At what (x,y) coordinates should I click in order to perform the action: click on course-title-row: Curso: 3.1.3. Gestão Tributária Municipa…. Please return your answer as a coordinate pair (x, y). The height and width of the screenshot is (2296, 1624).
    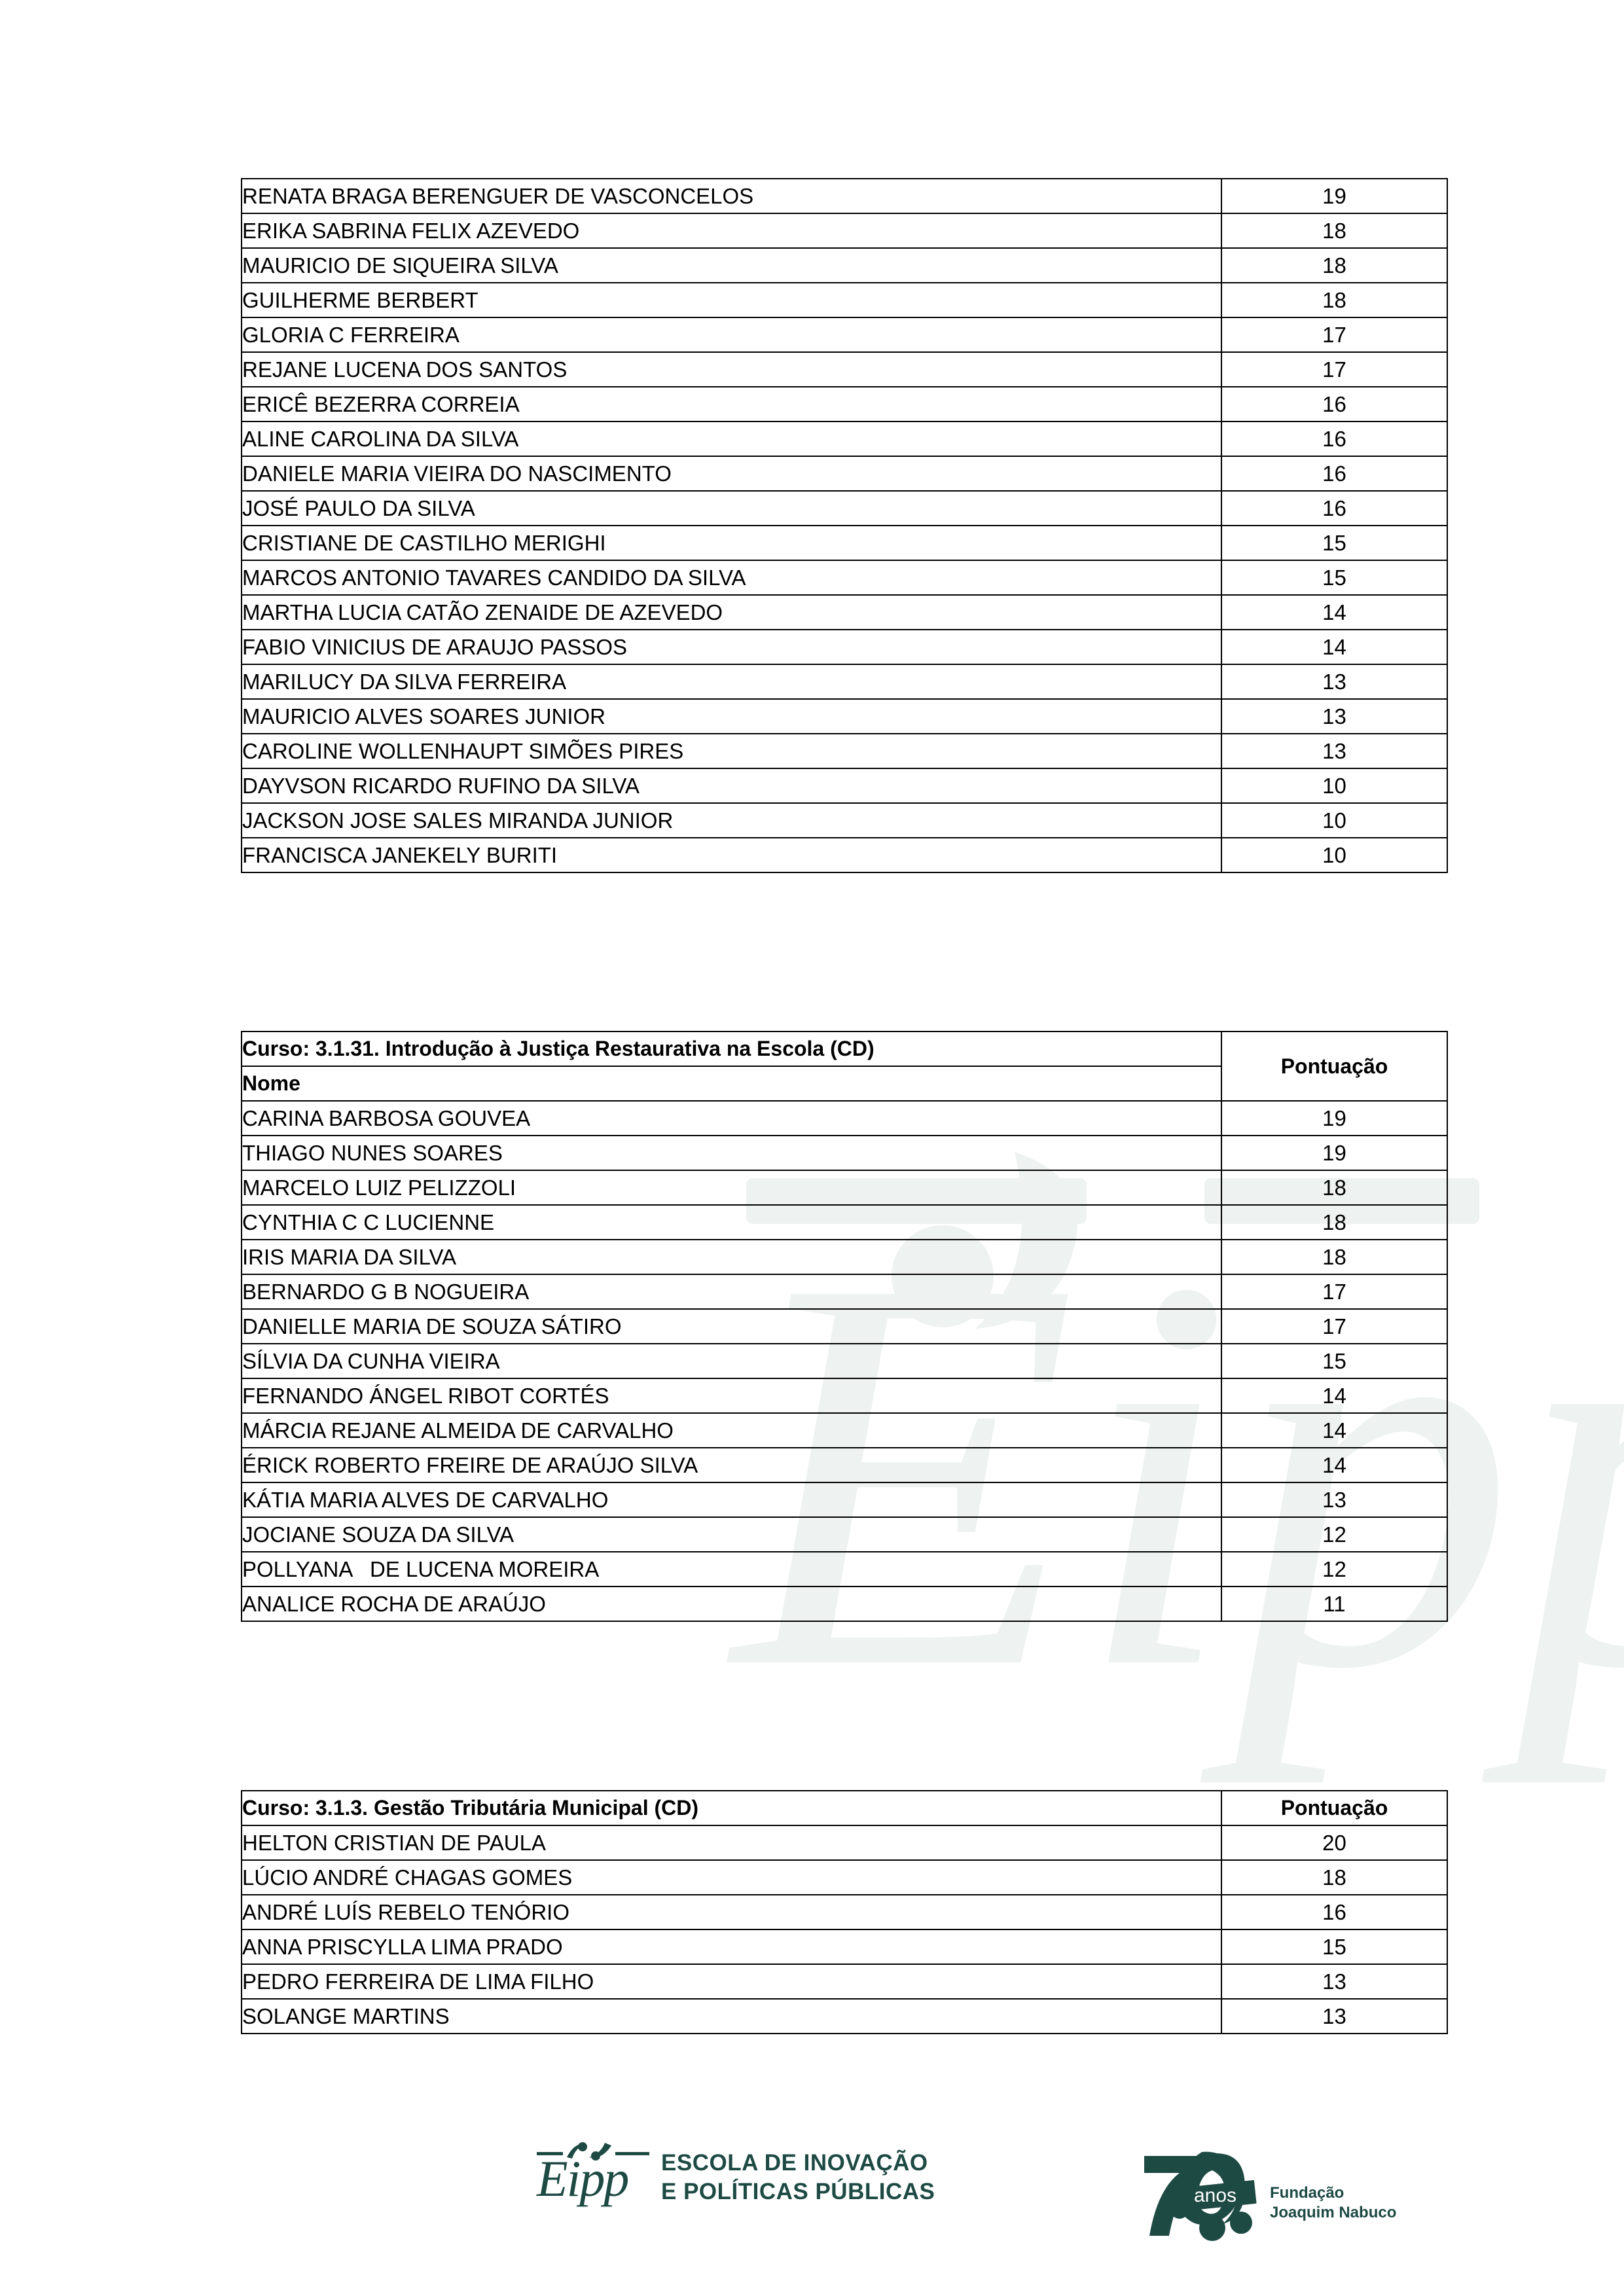
    Looking at the image, I should click on (844, 1808).